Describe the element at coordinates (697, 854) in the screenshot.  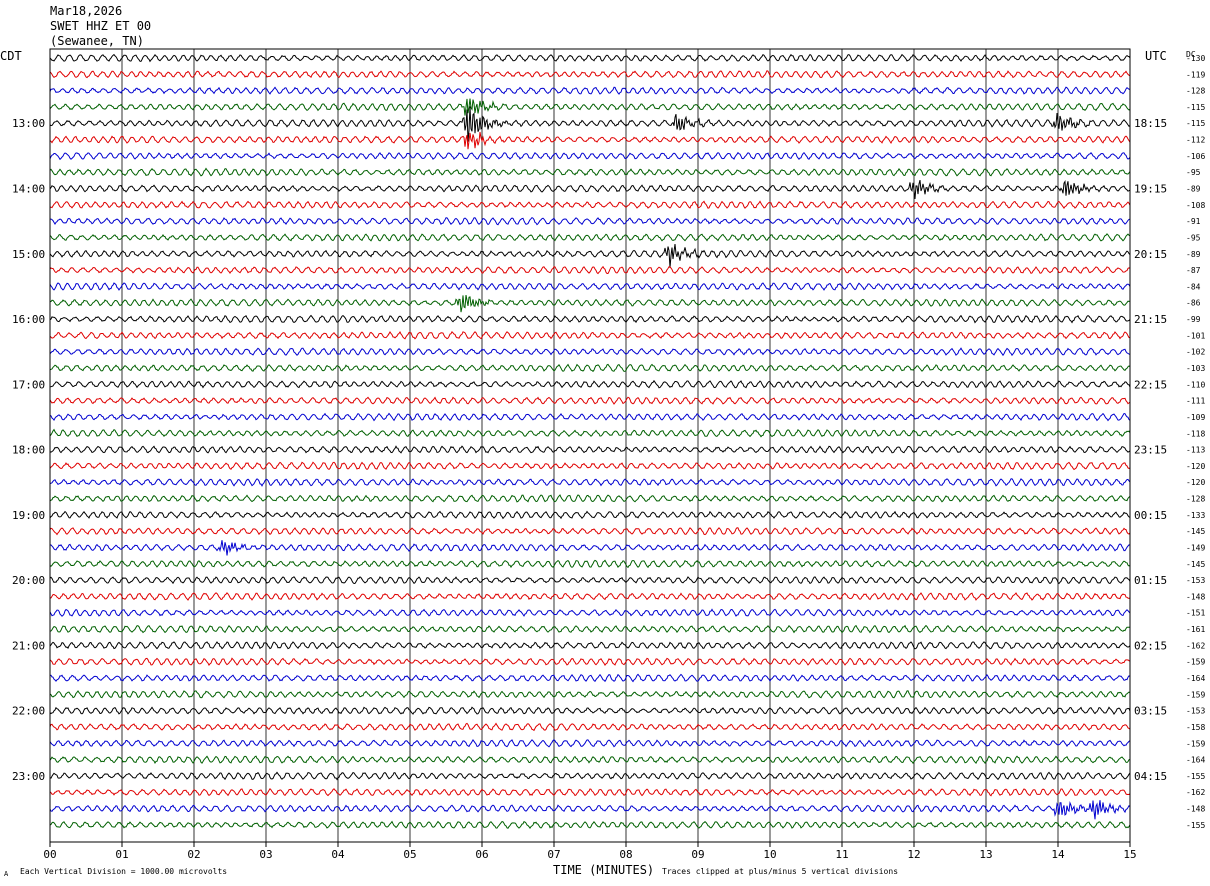
I see `x-tick-label: 09` at that location.